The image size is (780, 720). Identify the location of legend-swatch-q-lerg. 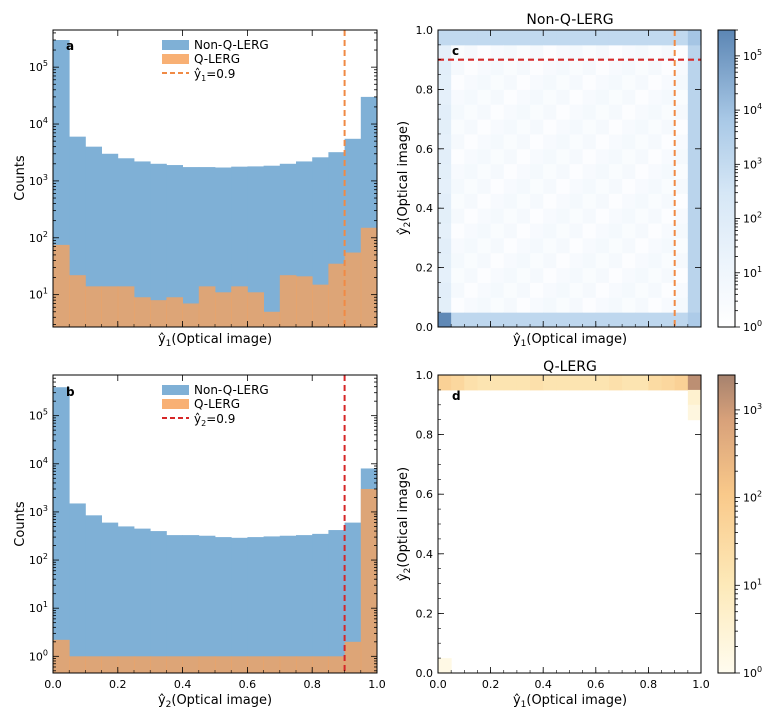
(175, 404).